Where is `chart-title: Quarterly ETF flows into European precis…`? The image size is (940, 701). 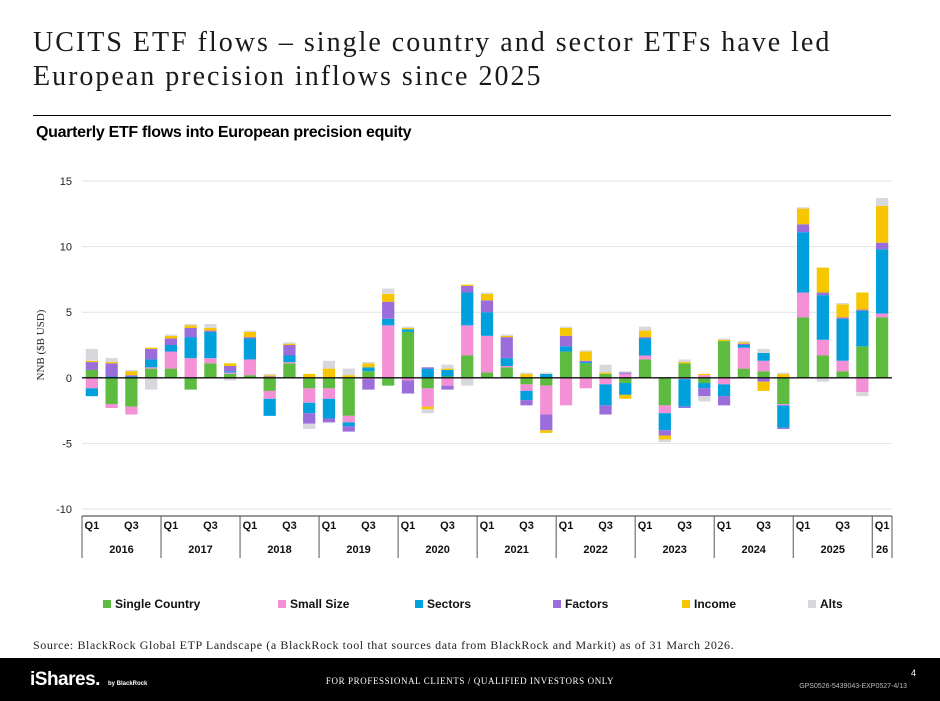
chart-title: Quarterly ETF flows into European precis… is located at coordinates (224, 132).